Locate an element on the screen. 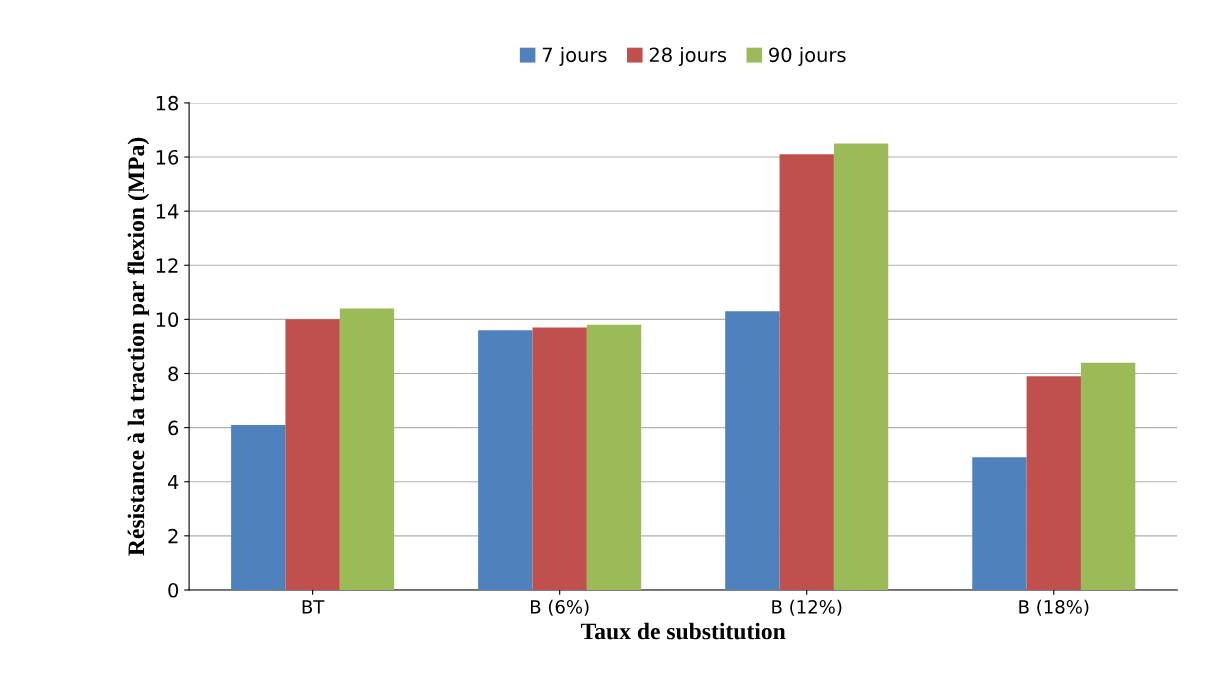 This screenshot has width=1220, height=686. y-tick-label: 4 is located at coordinates (173, 482).